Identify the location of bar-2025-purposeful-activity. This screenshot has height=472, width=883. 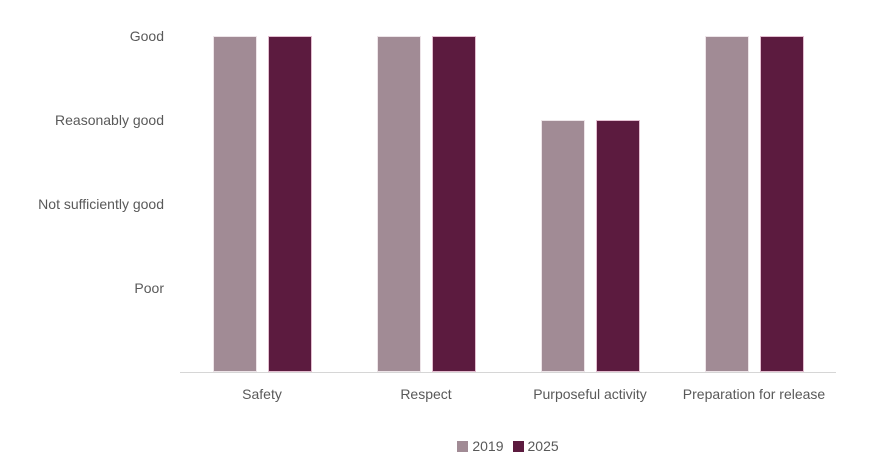
(617, 246).